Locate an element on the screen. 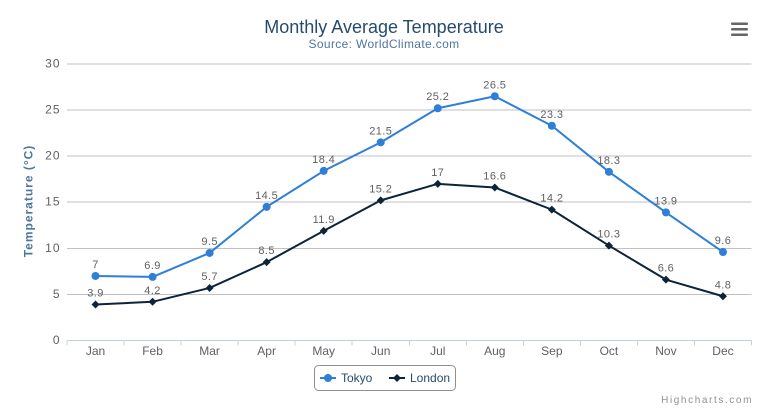  svg-text: Jul is located at coordinates (437, 351).